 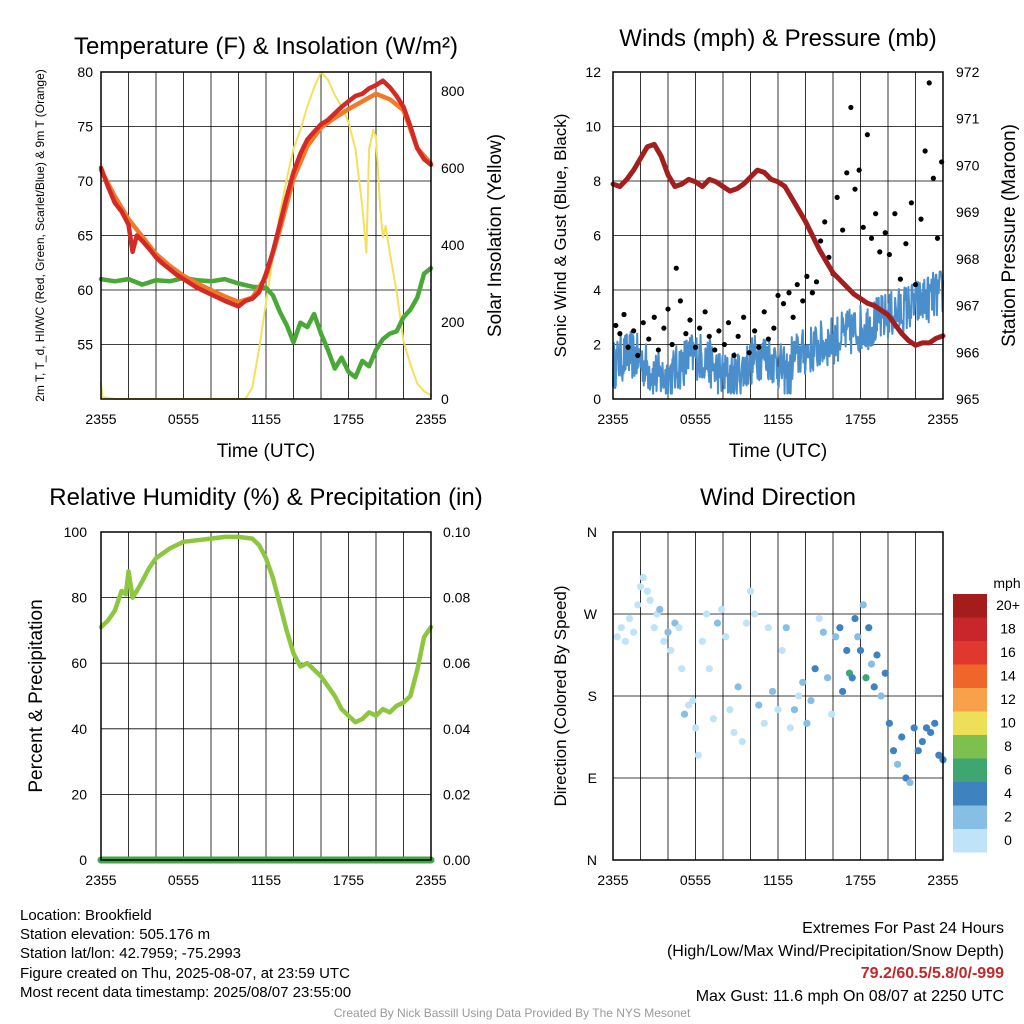 I want to click on y2-tick-label: 0.02, so click(x=456, y=794).